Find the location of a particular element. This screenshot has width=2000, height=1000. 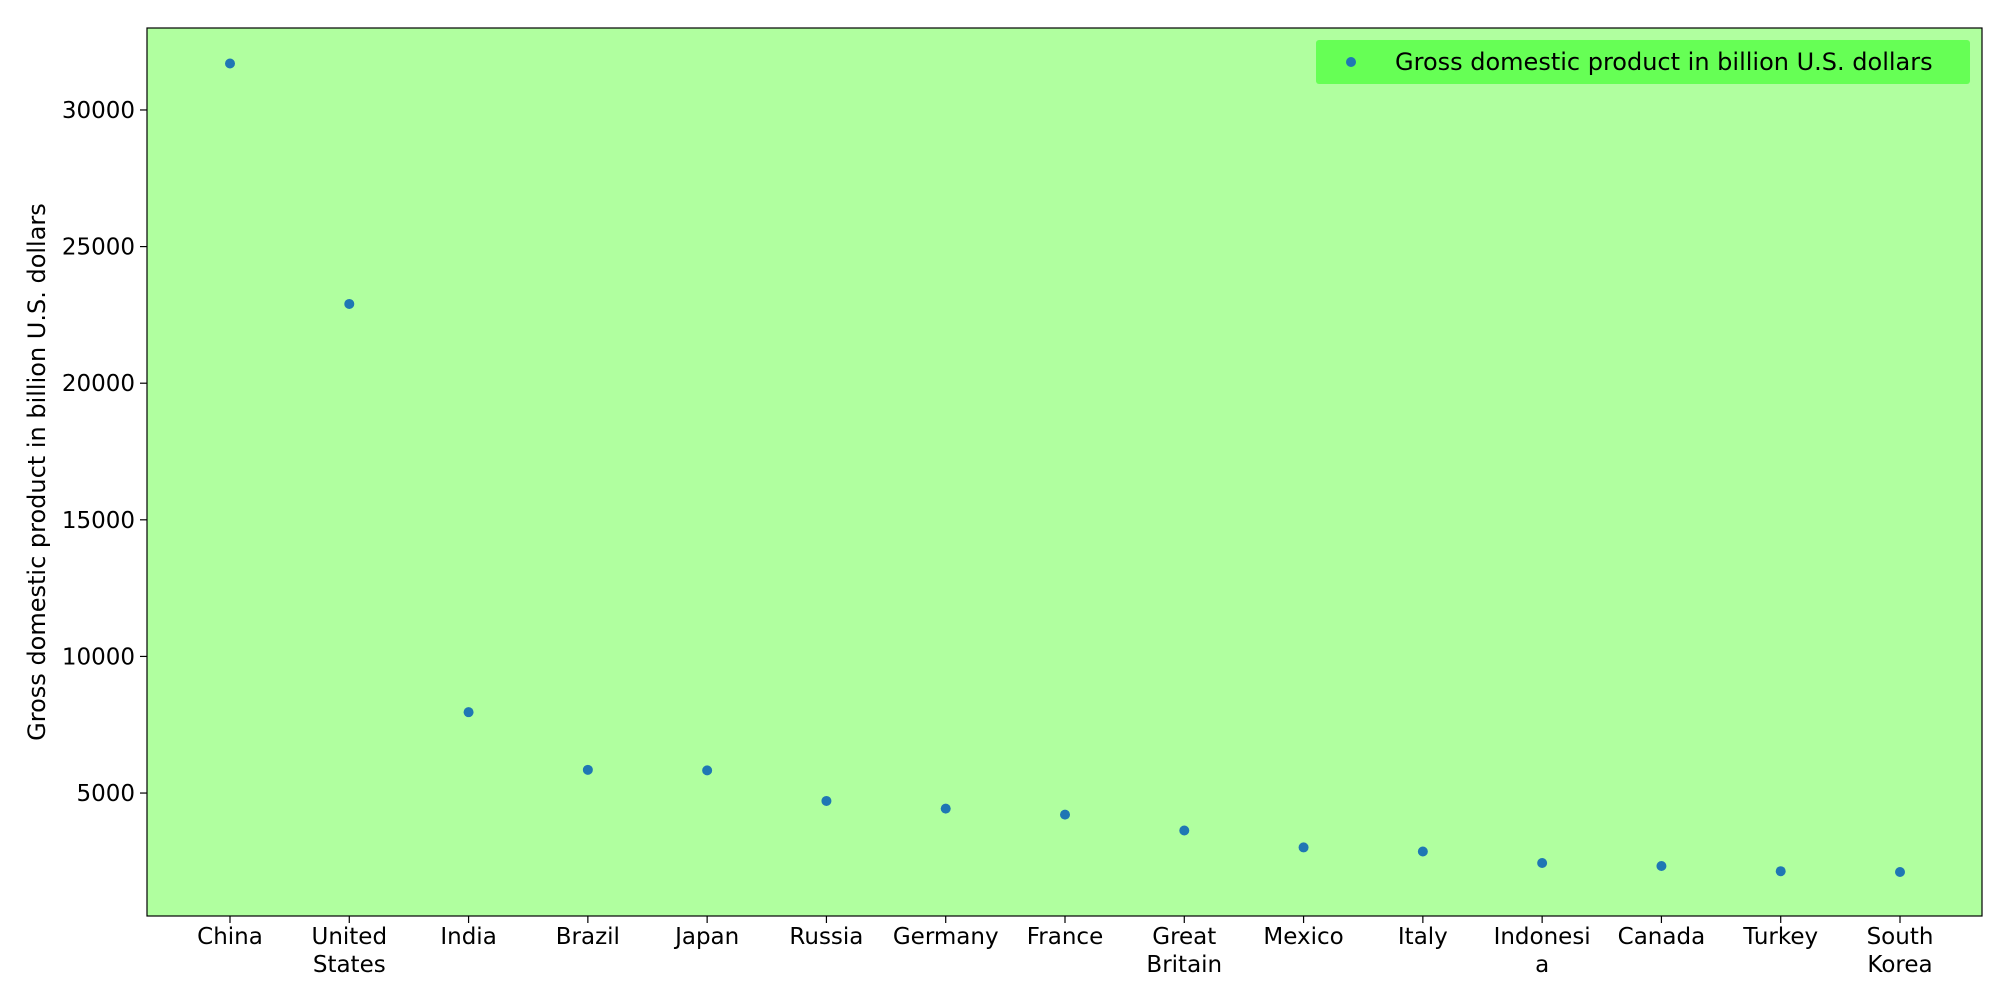

x-tick-label: Japan is located at coordinates (706, 937).